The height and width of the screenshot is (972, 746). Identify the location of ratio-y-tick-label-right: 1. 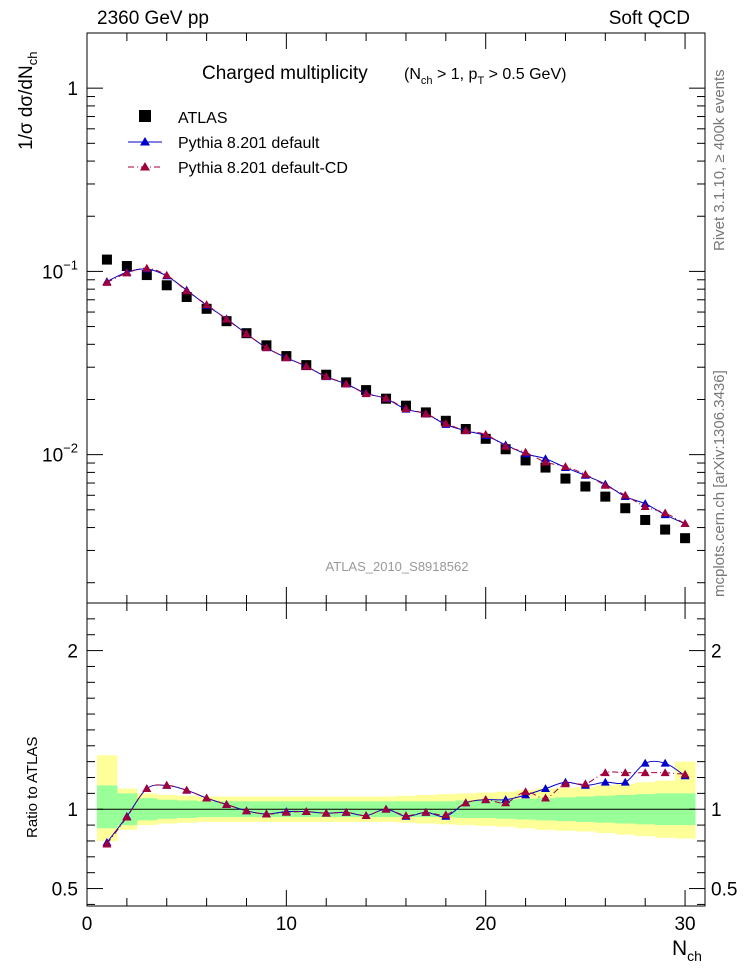
(716, 810).